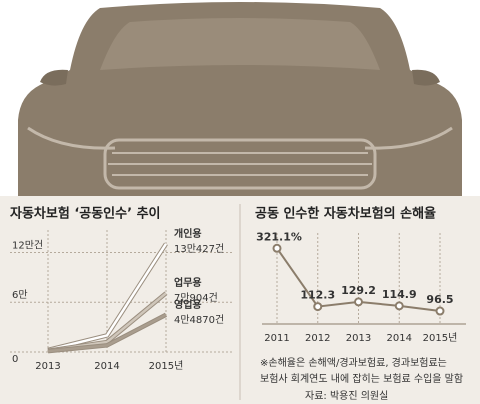 Image resolution: width=480 pixels, height=404 pixels. I want to click on data-label: 129.2, so click(358, 290).